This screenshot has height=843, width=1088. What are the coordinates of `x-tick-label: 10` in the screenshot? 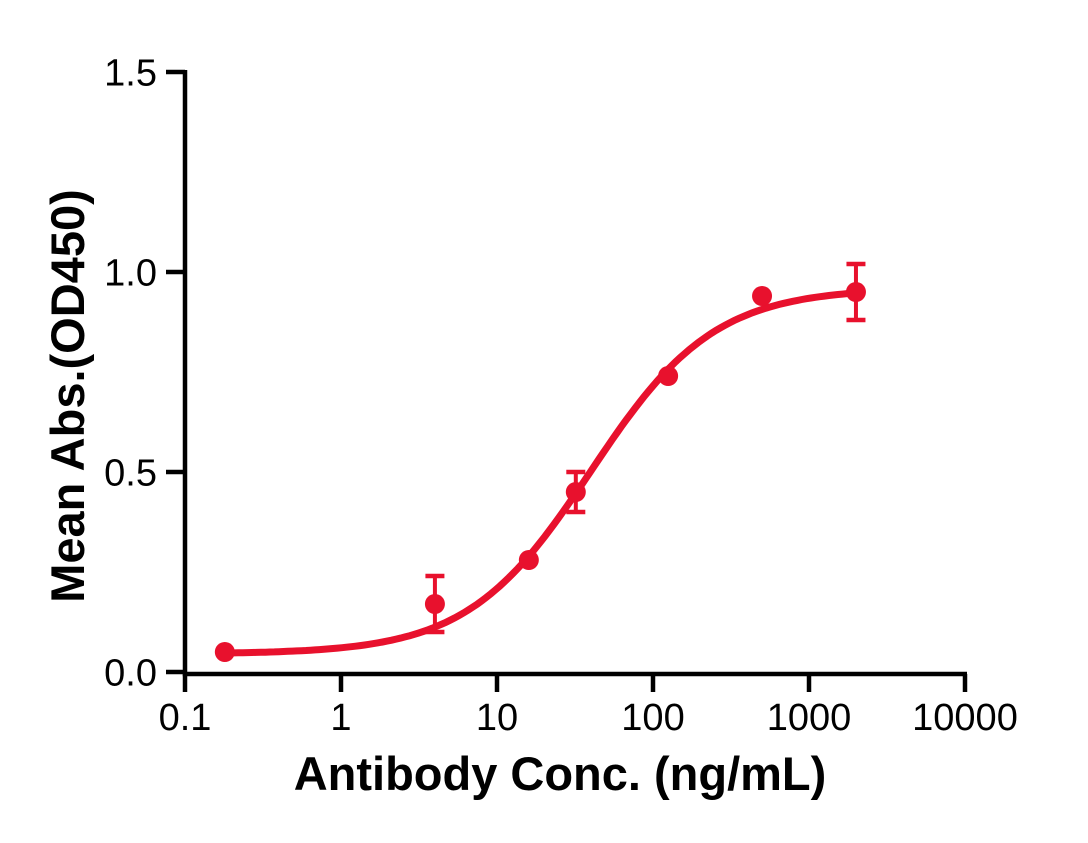 It's located at (497, 718).